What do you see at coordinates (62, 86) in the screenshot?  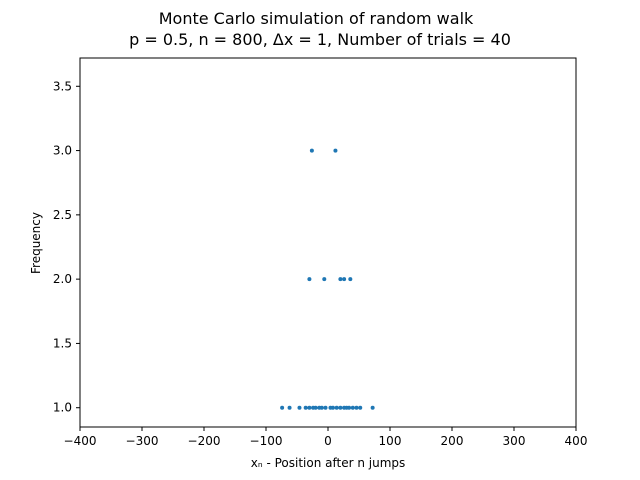 I see `y-tick-label: 3.5` at bounding box center [62, 86].